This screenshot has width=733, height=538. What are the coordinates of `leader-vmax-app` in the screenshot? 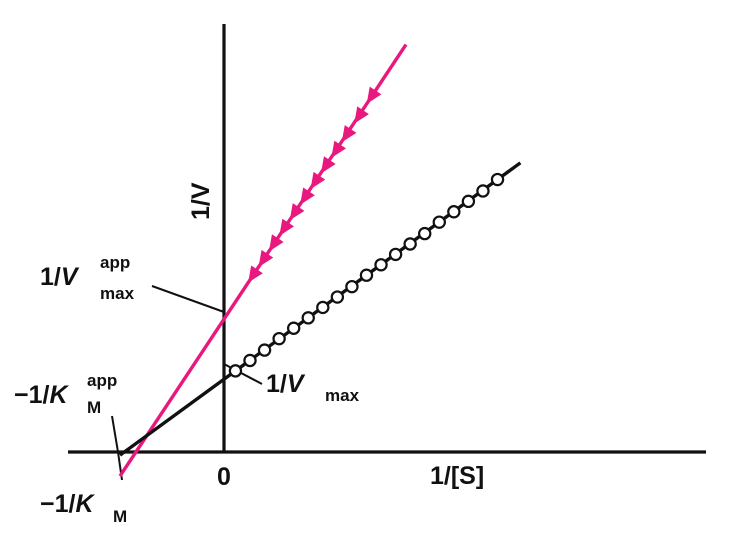 It's located at (188, 299).